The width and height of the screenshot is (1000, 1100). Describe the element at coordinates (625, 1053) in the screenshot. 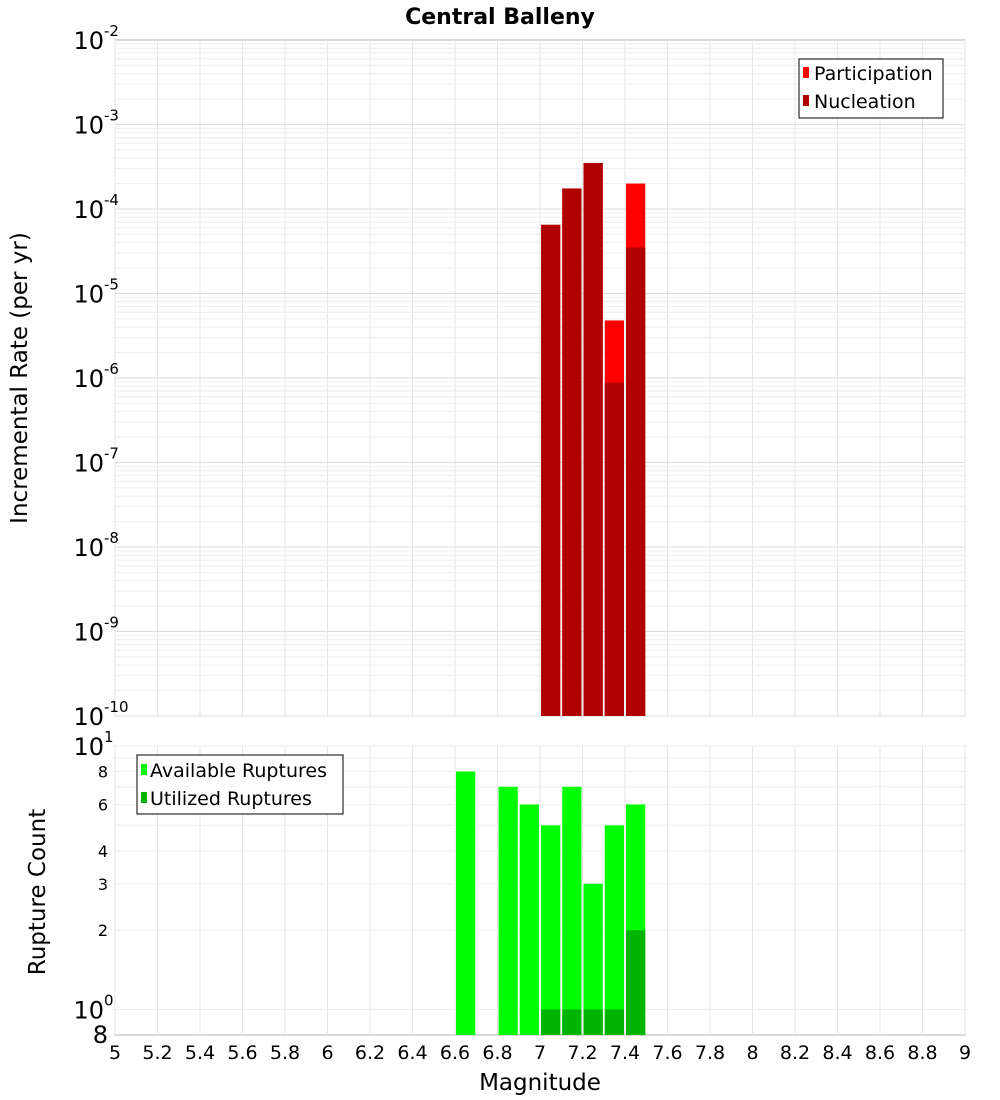

I see `x-tick-label: 7.4` at that location.